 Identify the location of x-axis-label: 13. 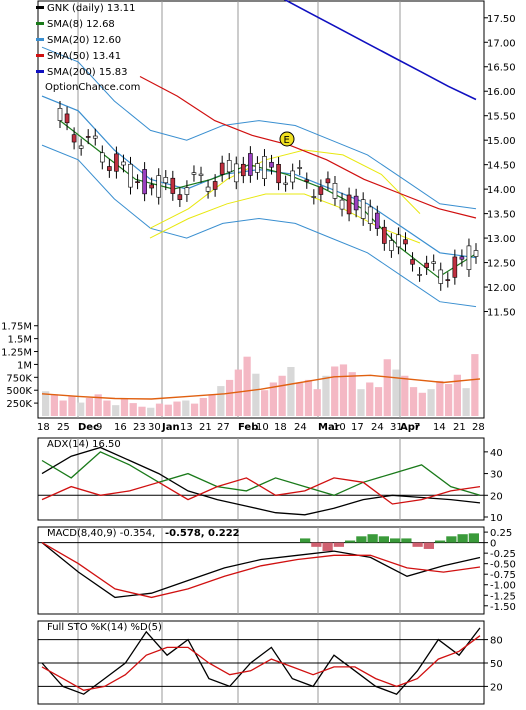
(186, 427).